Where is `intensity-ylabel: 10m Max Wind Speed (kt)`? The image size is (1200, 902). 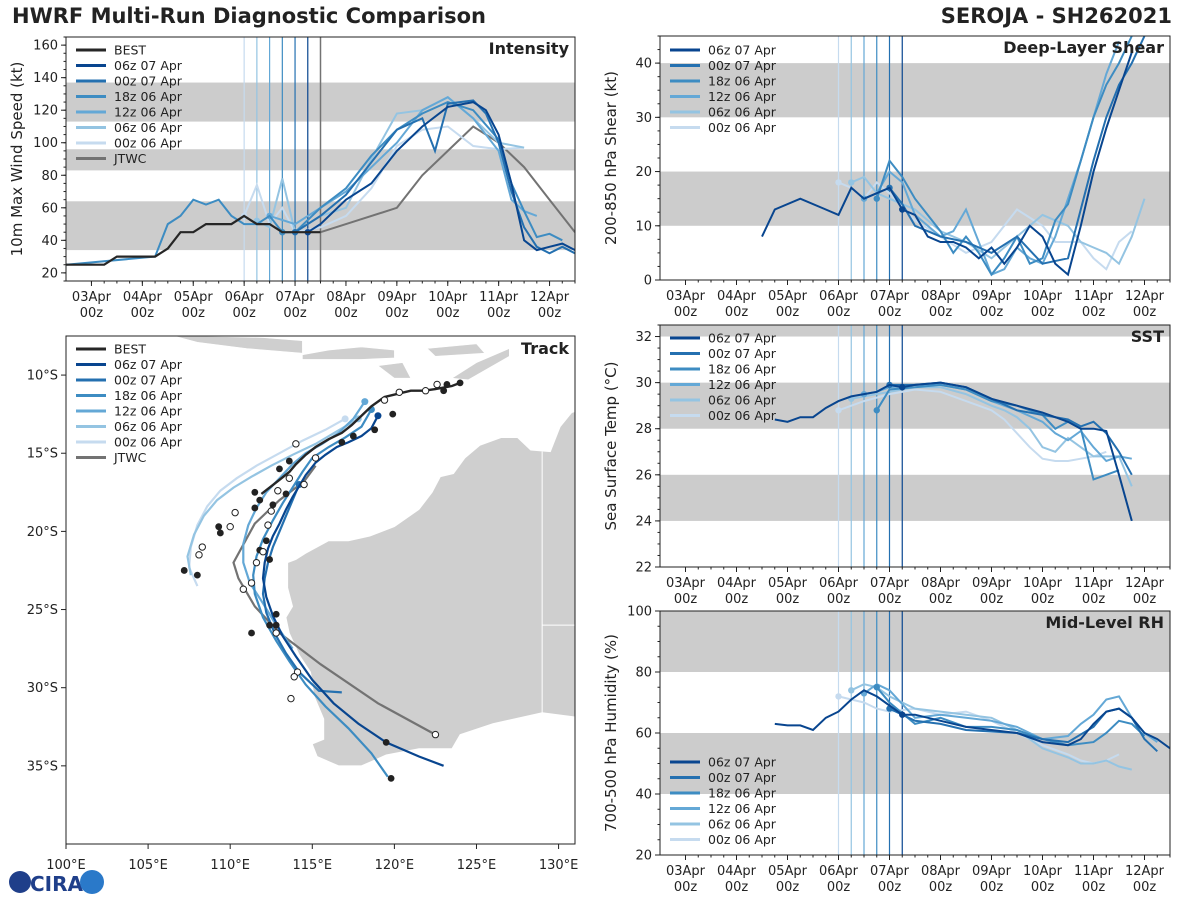
intensity-ylabel: 10m Max Wind Speed (kt) is located at coordinates (17, 159).